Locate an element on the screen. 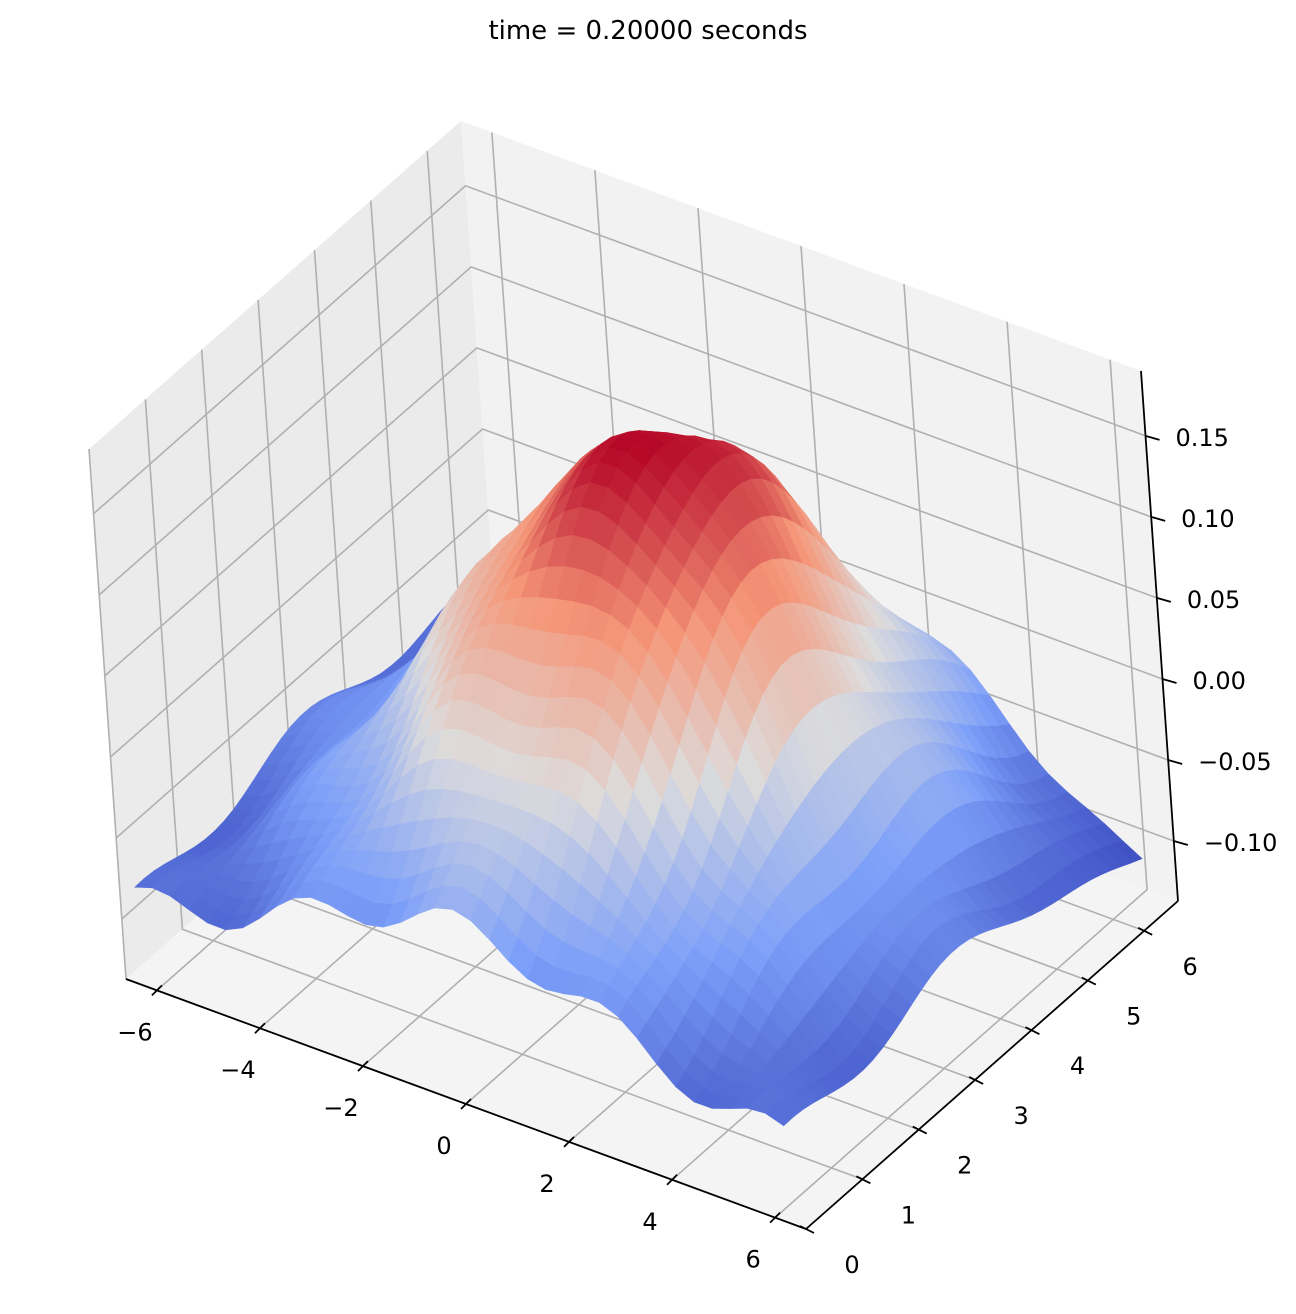 The image size is (1296, 1314). z-tick-label: 0.05 is located at coordinates (1213, 600).